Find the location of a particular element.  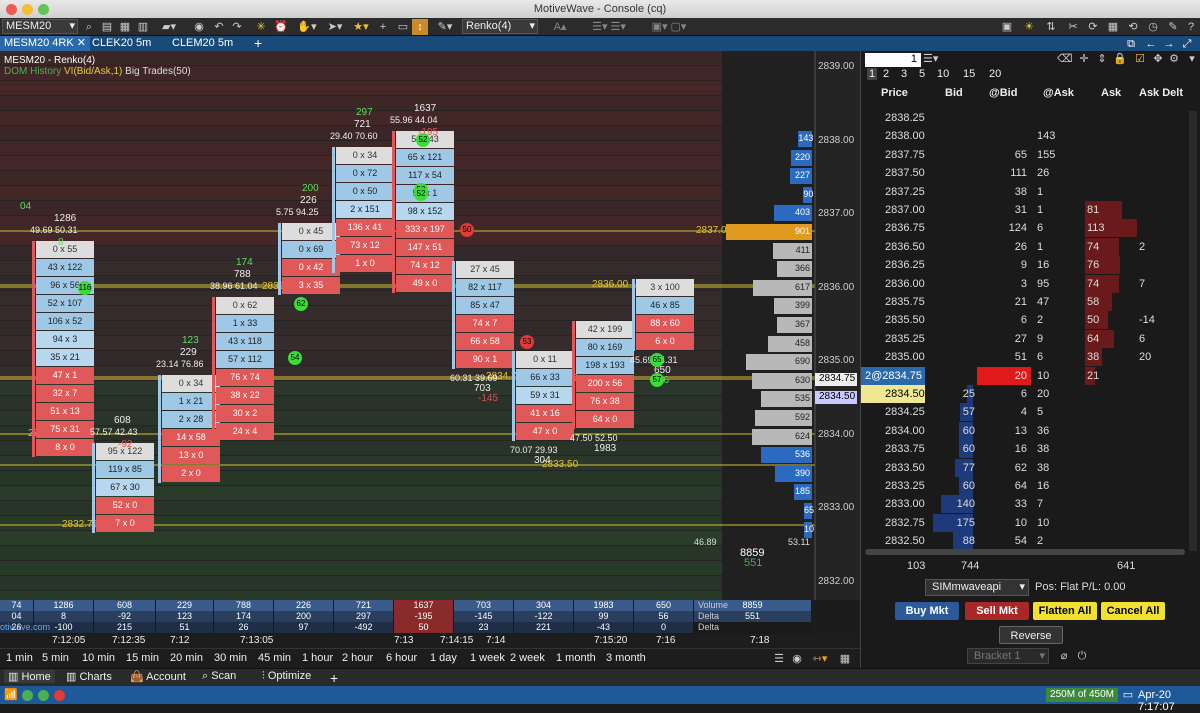

dom-header: Ask Delt is located at coordinates (1161, 93).